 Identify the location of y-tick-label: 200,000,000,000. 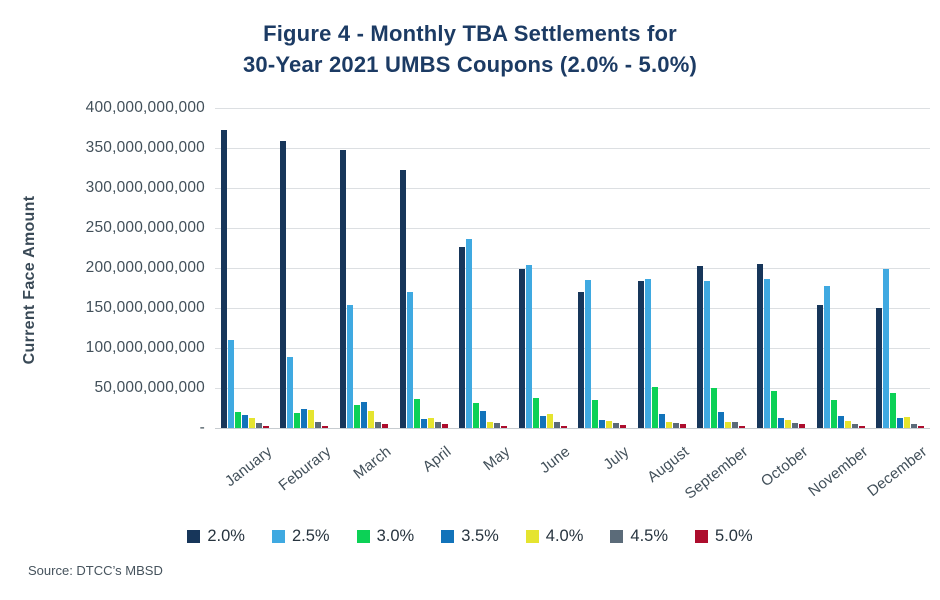
(145, 267).